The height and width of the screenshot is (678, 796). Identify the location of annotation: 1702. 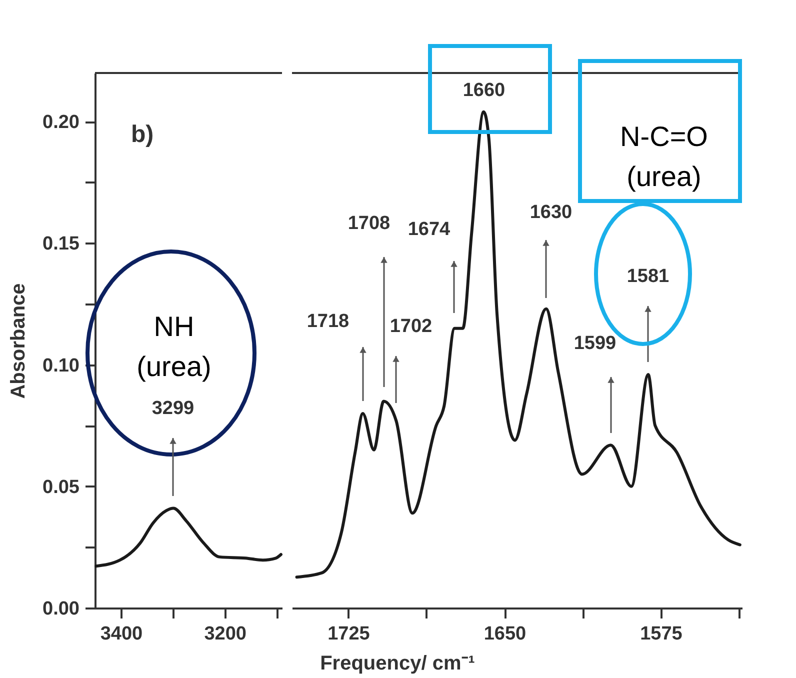
(411, 326).